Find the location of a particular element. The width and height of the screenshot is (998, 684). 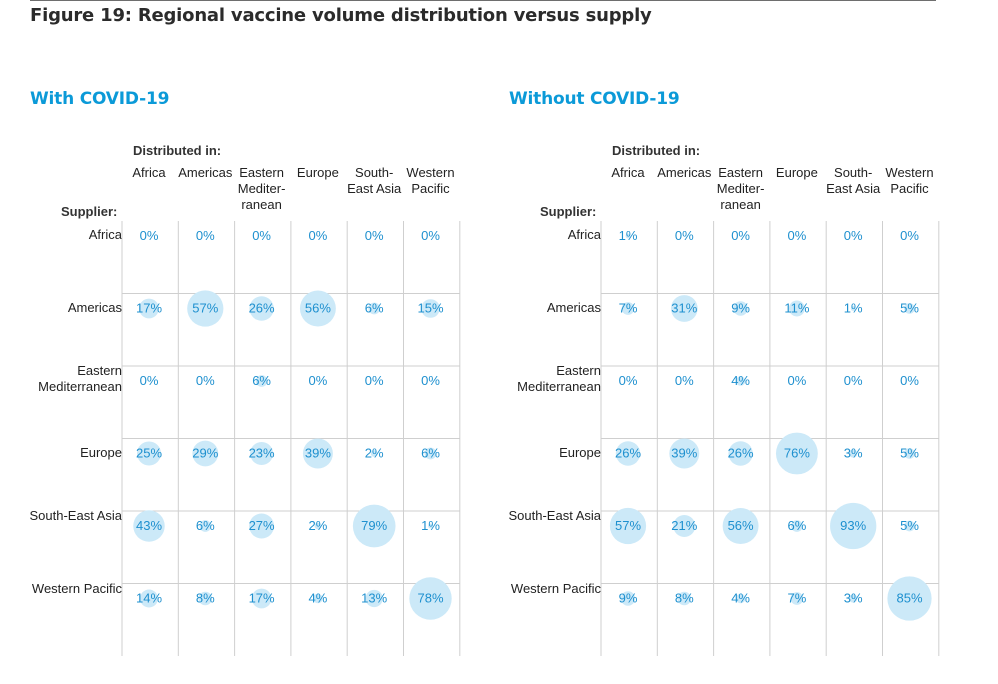

value-label: 13% is located at coordinates (374, 598).